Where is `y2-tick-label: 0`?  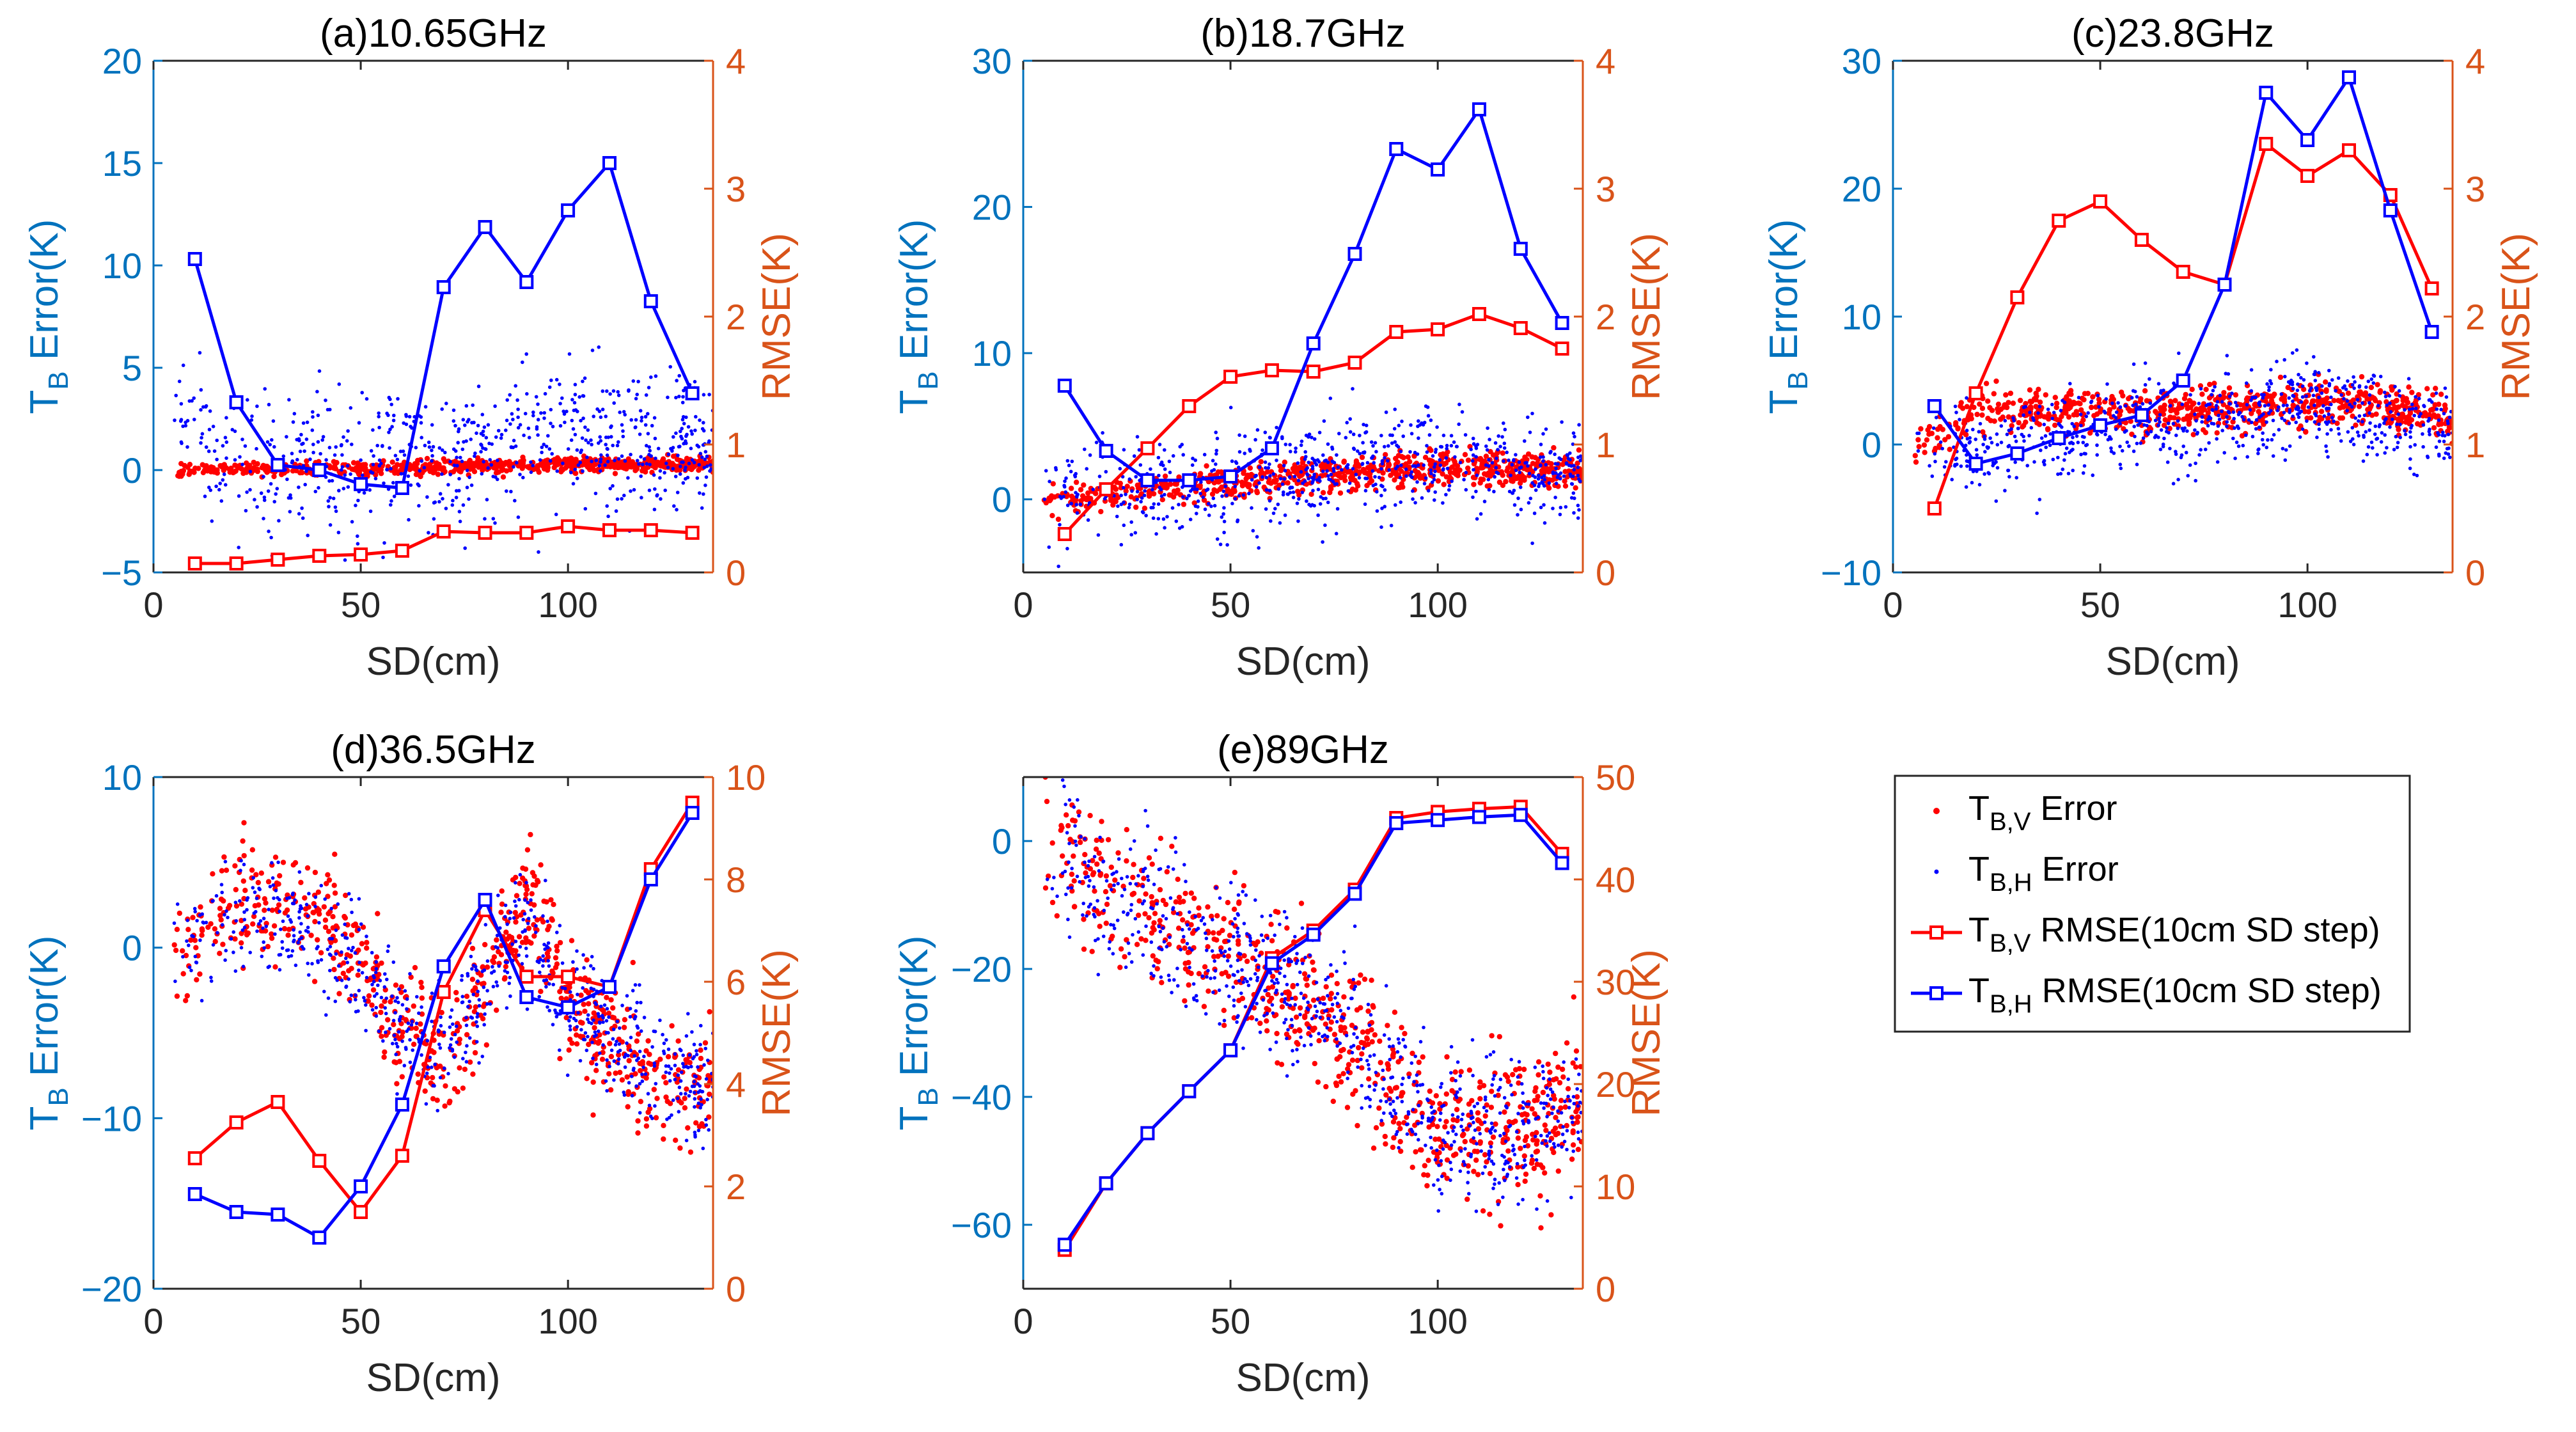 y2-tick-label: 0 is located at coordinates (736, 573).